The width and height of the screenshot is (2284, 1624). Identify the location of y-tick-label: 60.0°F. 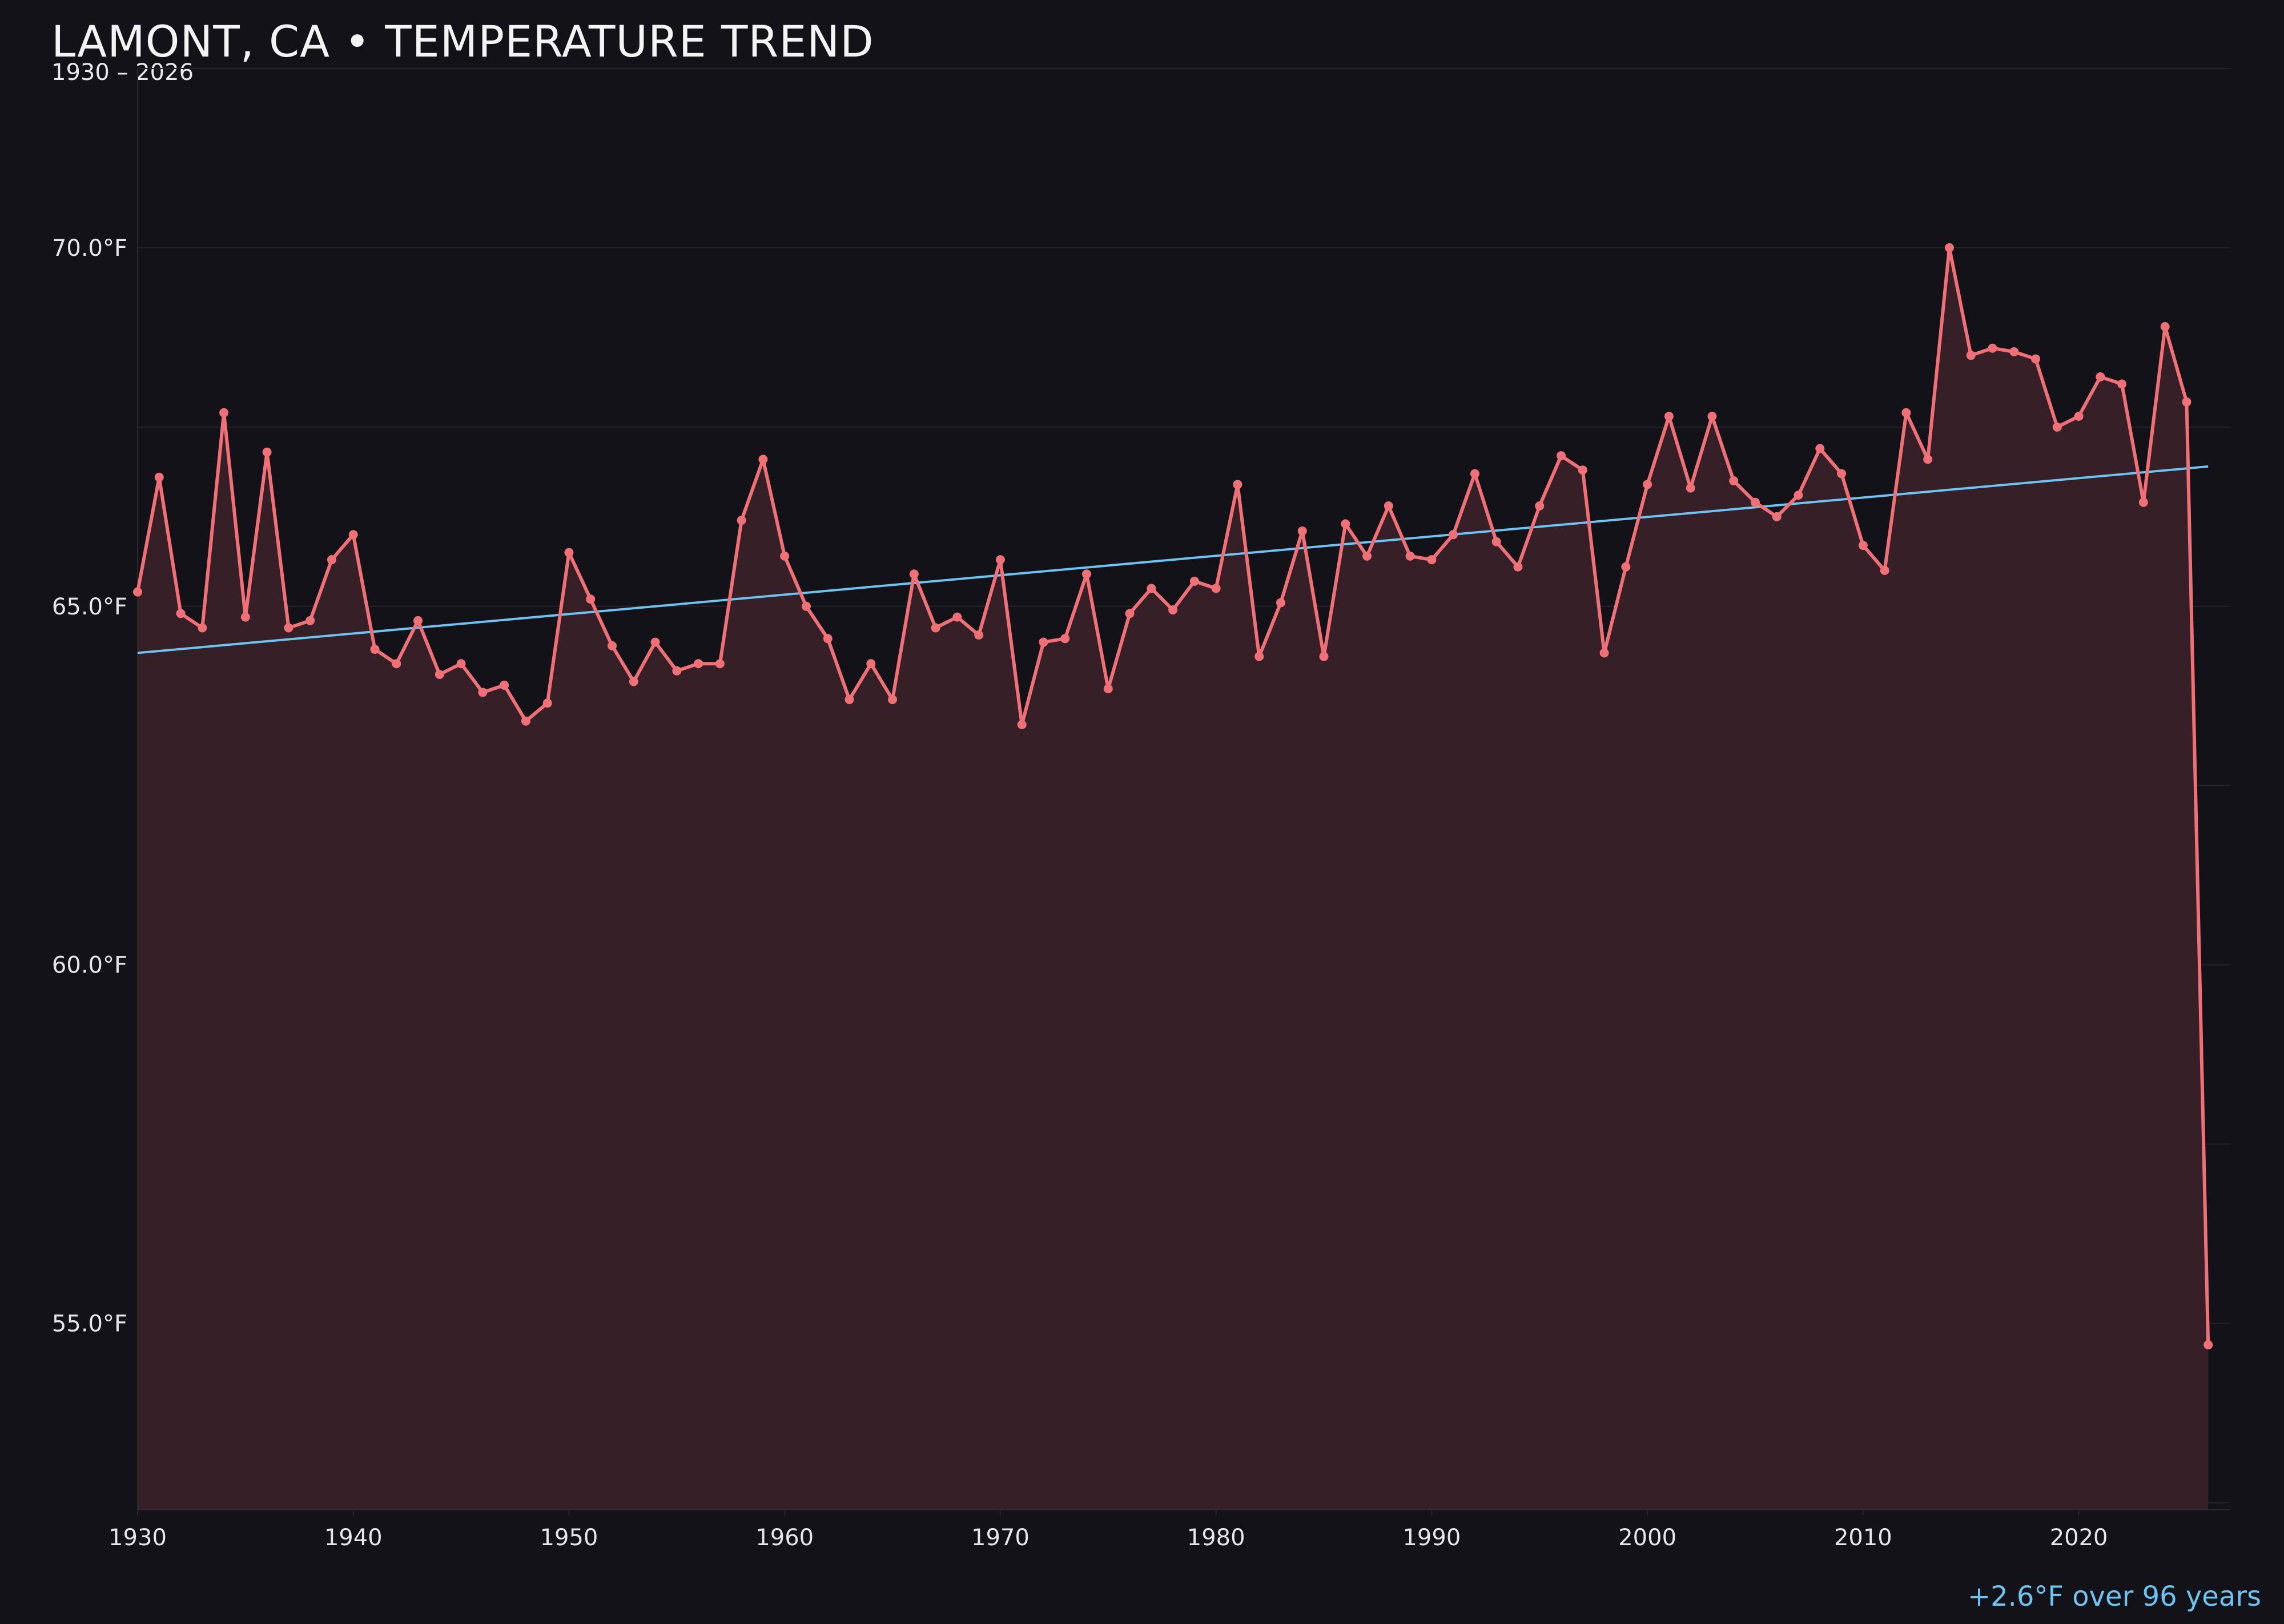
(89, 965).